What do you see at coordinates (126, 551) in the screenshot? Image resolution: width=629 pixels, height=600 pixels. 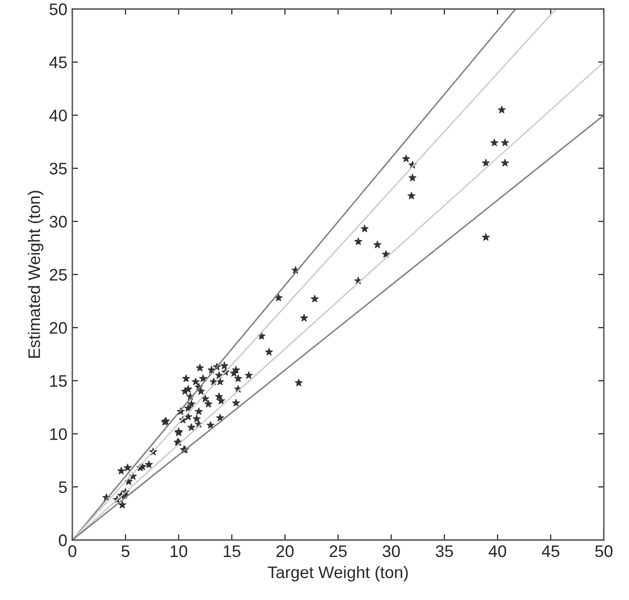 I see `x-tick-label: 5` at bounding box center [126, 551].